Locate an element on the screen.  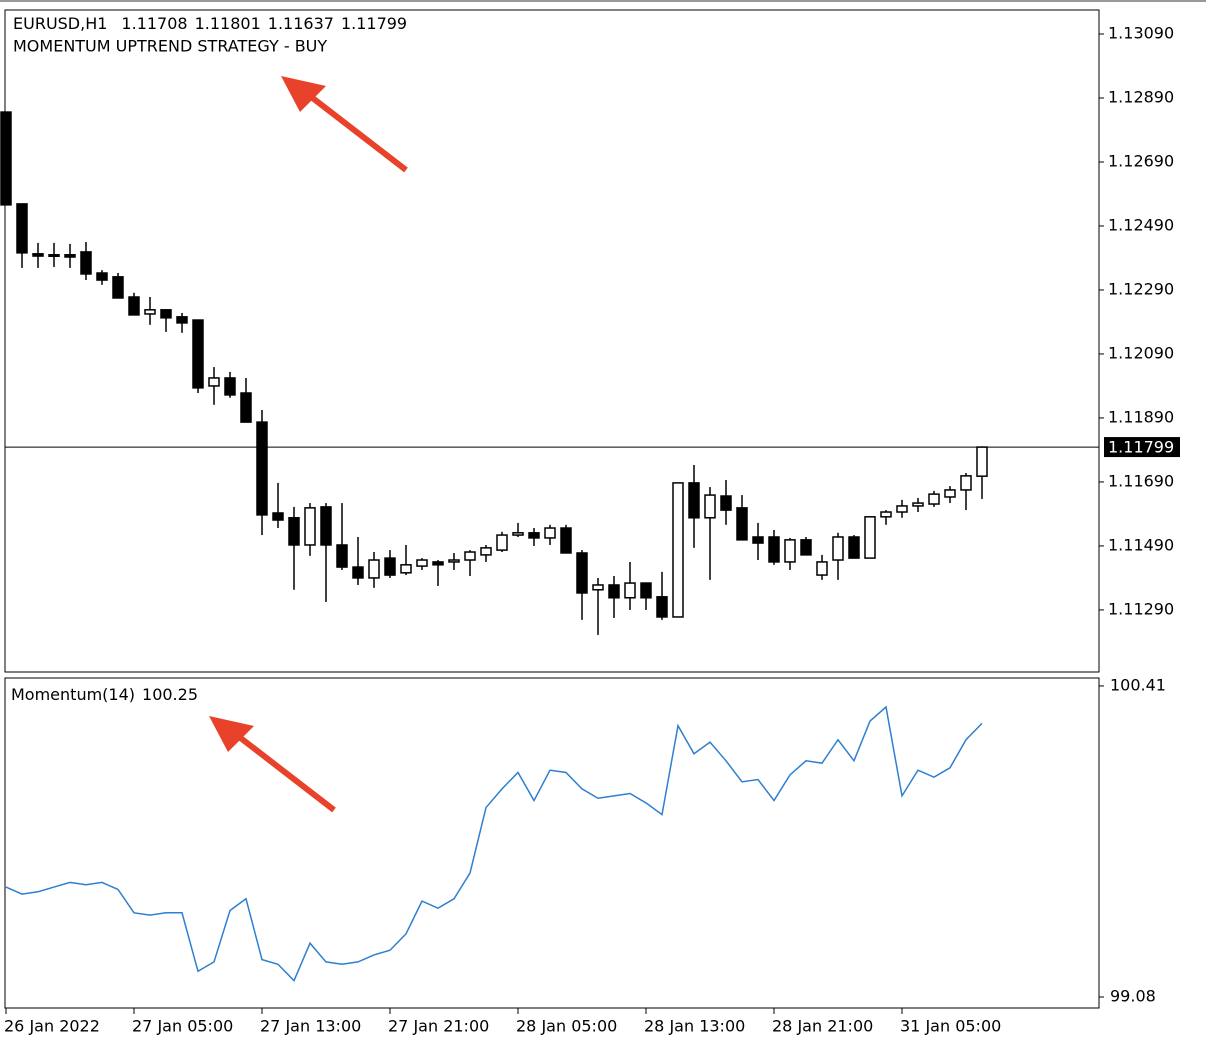
y-tick-label: 1.11290 is located at coordinates (1141, 608).